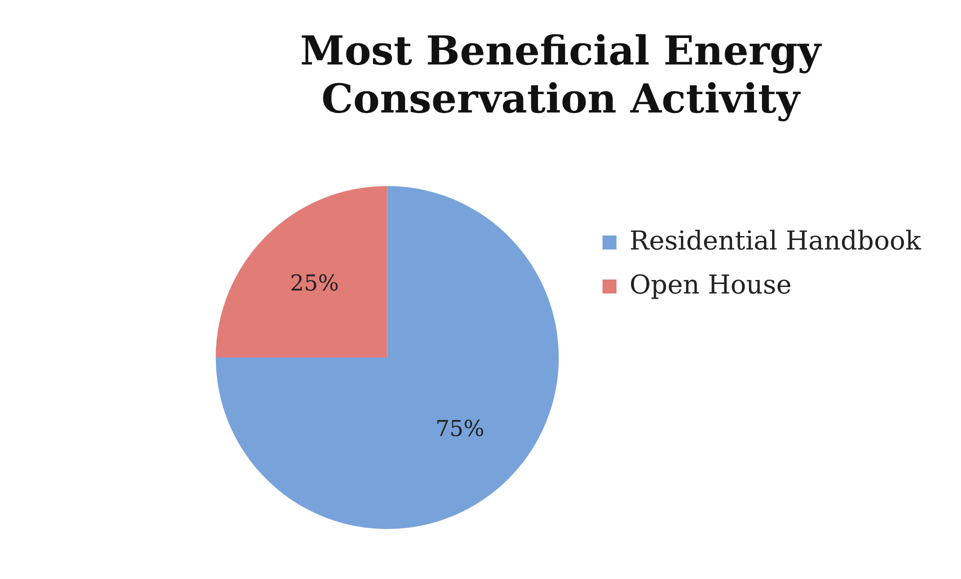 Image resolution: width=961 pixels, height=579 pixels. What do you see at coordinates (561, 74) in the screenshot?
I see `chart-title: Most Beneficial Energy Conservation Activity` at bounding box center [561, 74].